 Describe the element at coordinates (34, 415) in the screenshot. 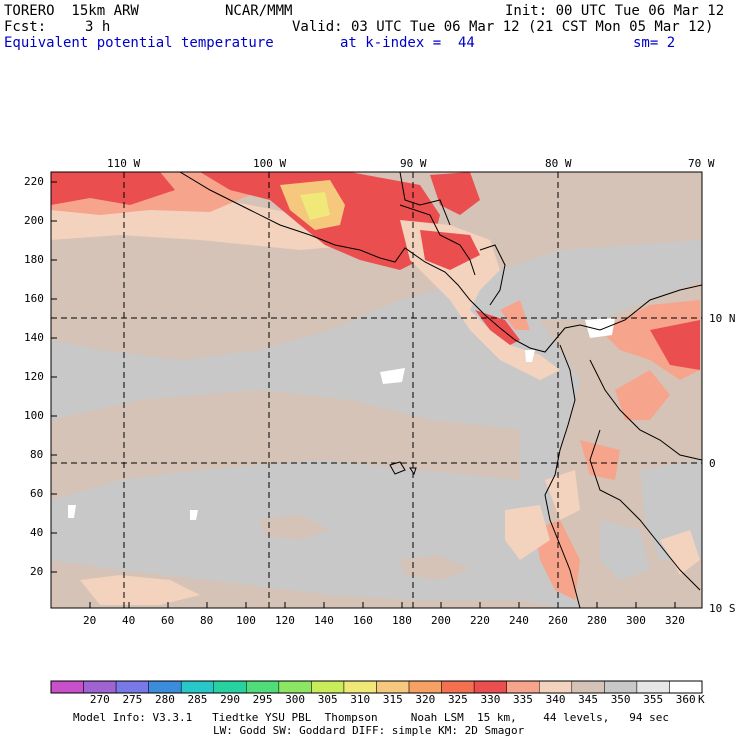

I see `y-tick-label: 100` at that location.